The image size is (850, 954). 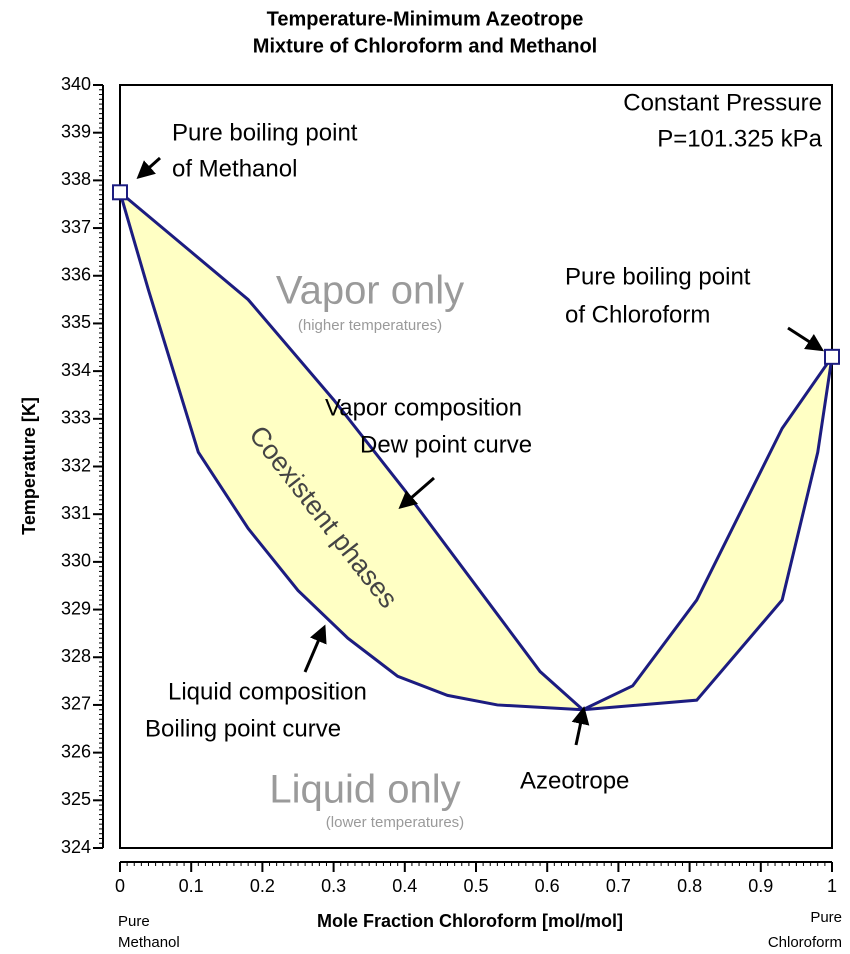 What do you see at coordinates (739, 138) in the screenshot?
I see `annotation: P=101.325 kPa` at bounding box center [739, 138].